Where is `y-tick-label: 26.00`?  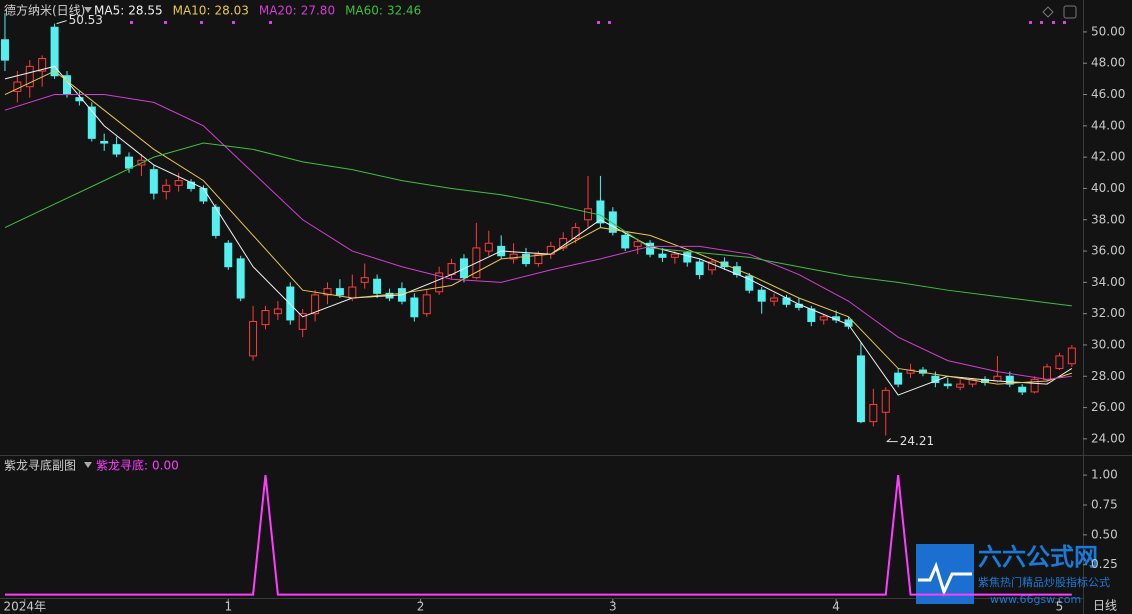 y-tick-label: 26.00 is located at coordinates (1108, 407).